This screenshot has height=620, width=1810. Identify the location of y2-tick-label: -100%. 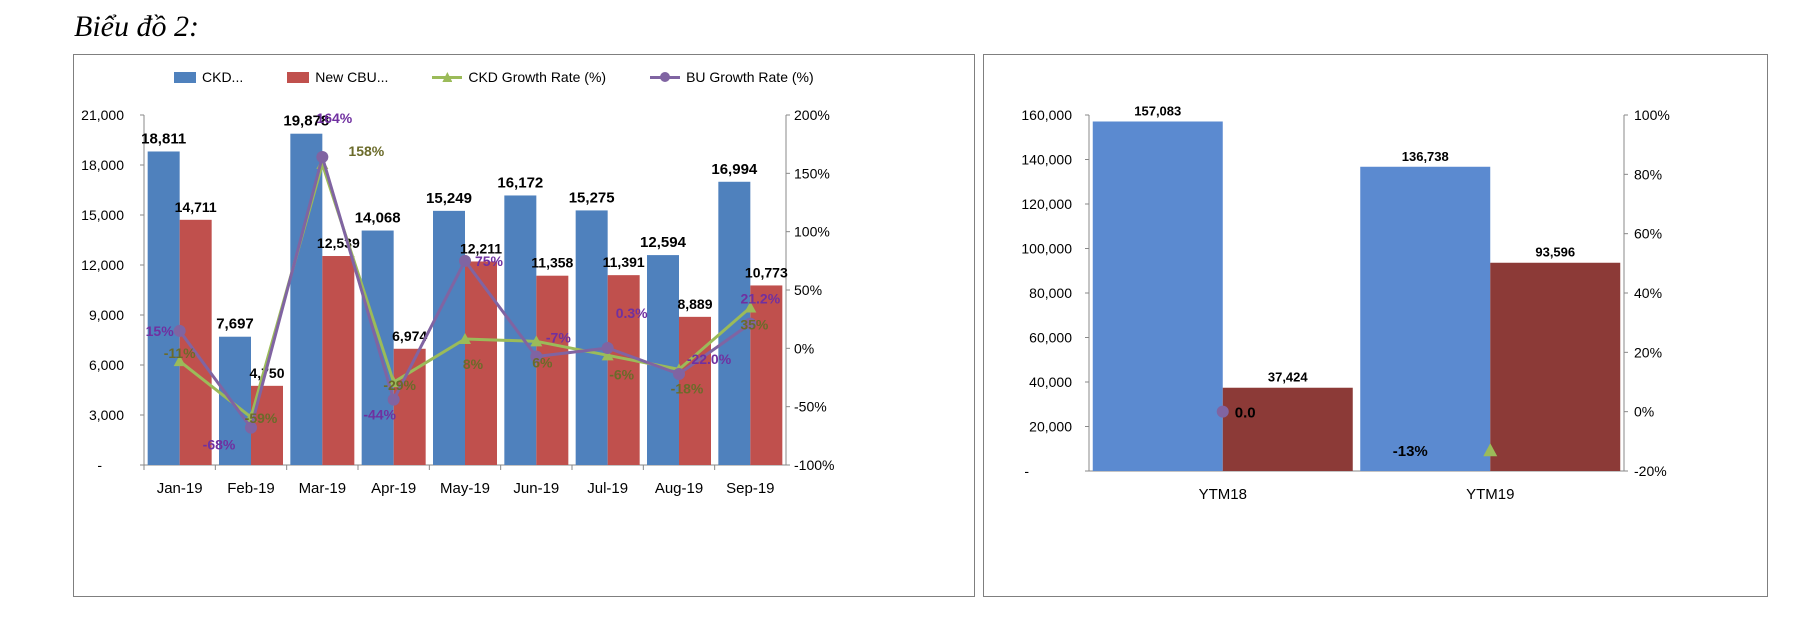
(814, 465).